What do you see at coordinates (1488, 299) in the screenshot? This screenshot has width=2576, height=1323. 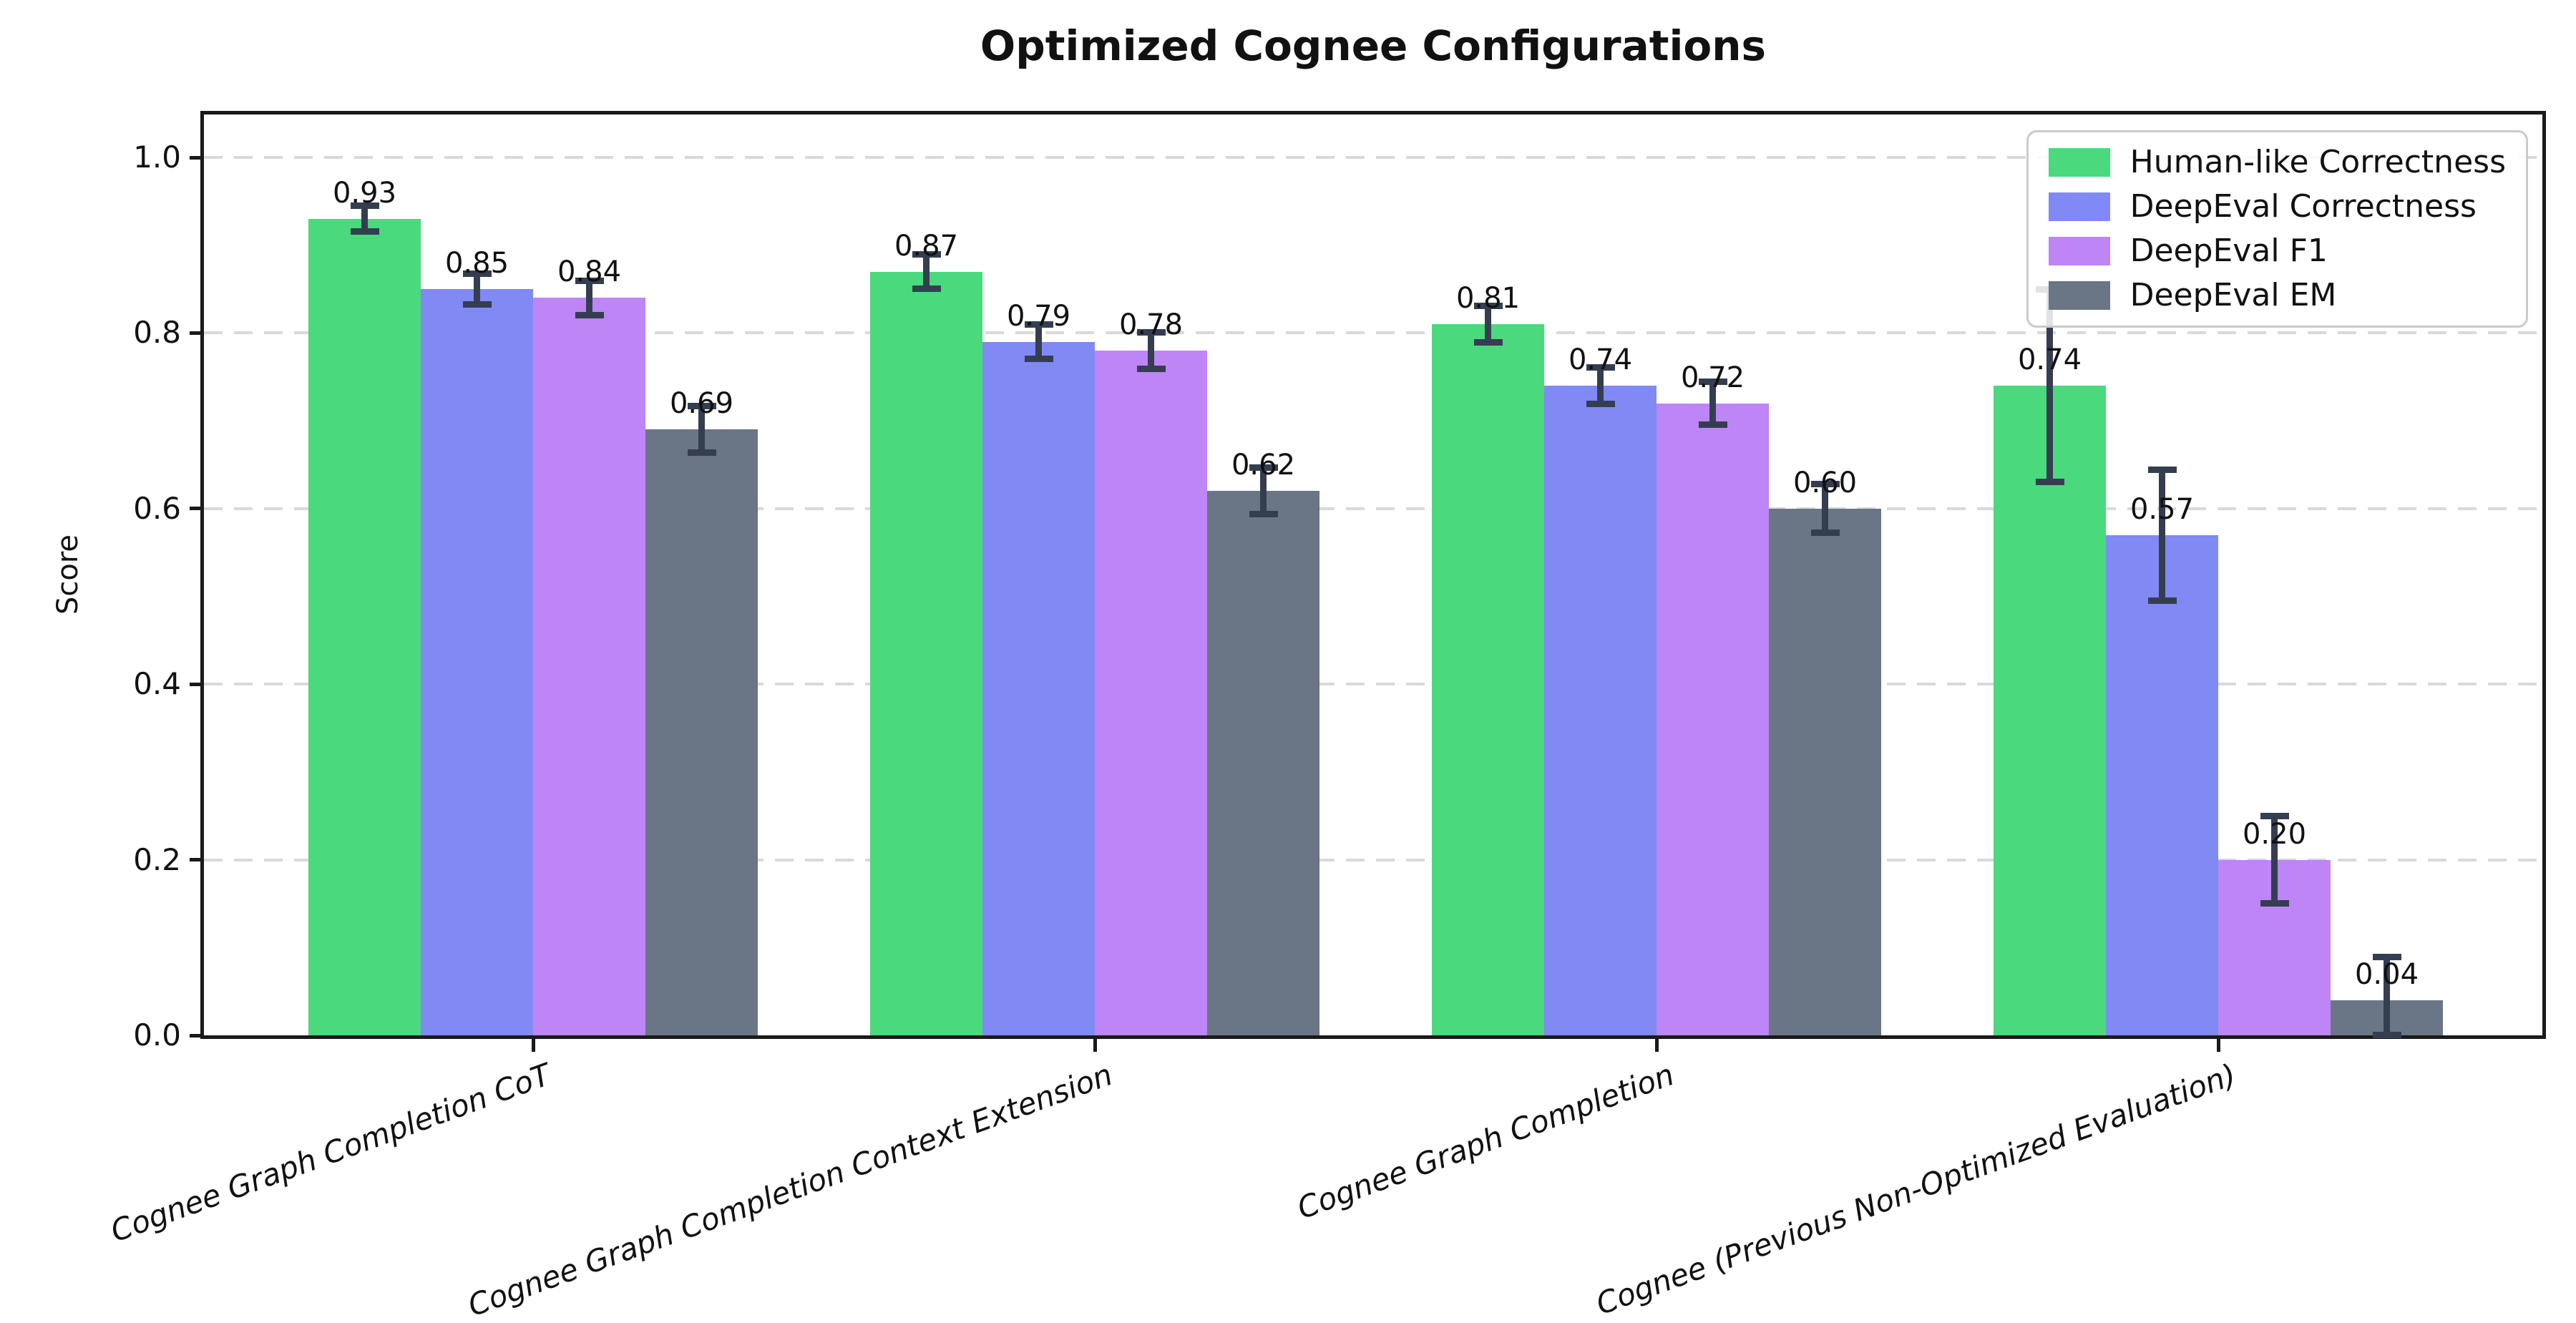 I see `bar-value-label: 0.81` at bounding box center [1488, 299].